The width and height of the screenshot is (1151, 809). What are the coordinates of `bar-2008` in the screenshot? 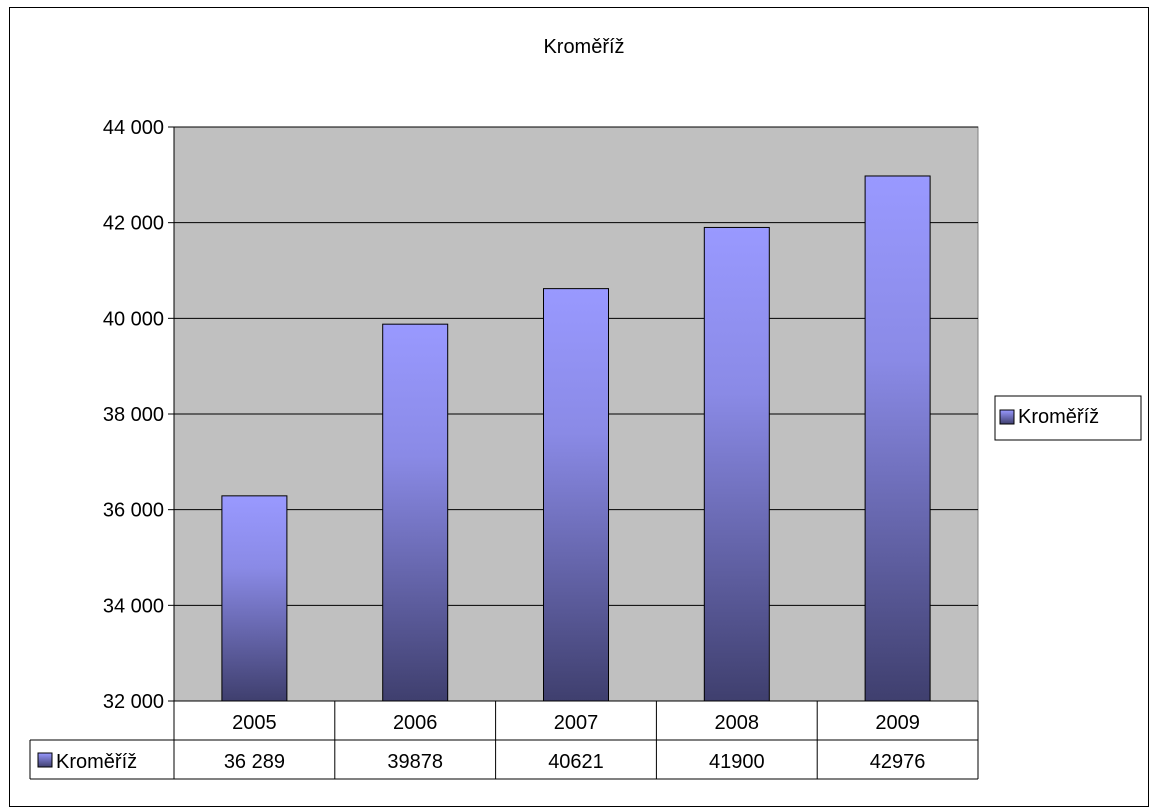 It's located at (736, 464).